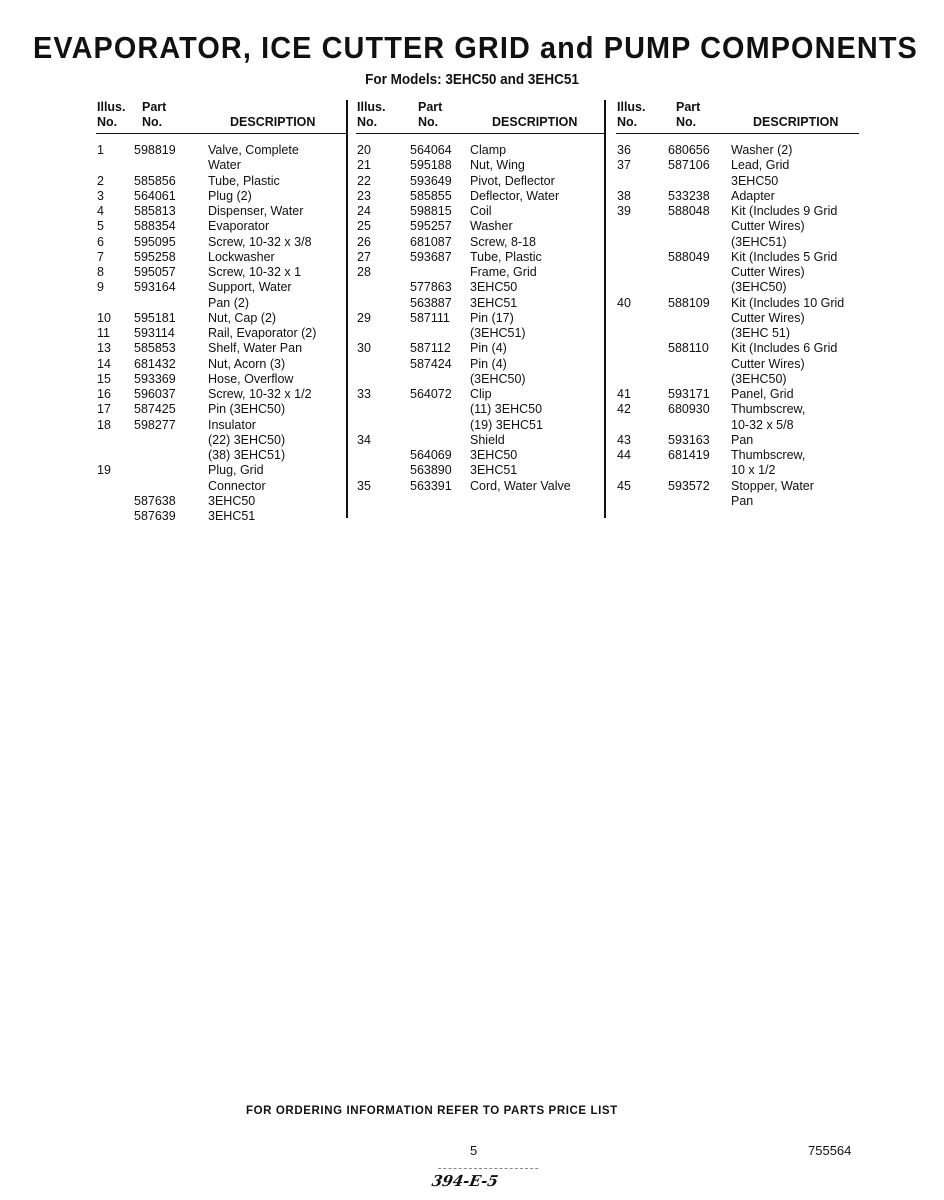  I want to click on description-line: Pin (17), so click(492, 317).